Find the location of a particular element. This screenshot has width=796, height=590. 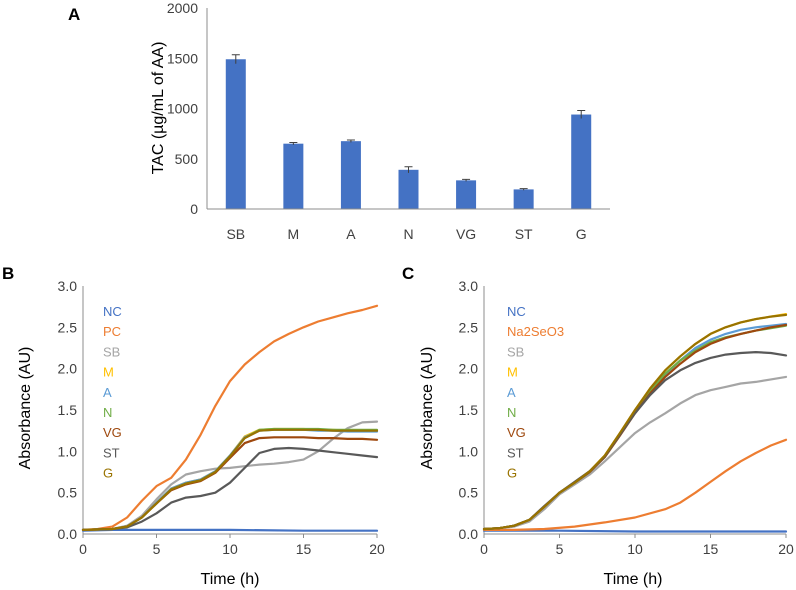

panel-c-x-tick-label: 10 is located at coordinates (635, 549).